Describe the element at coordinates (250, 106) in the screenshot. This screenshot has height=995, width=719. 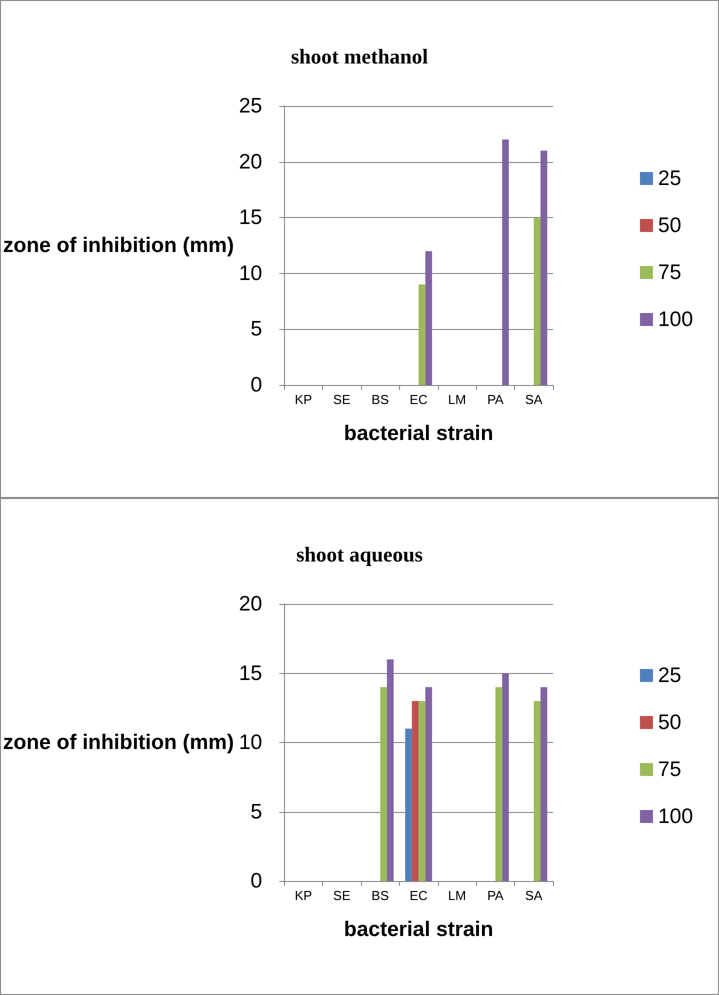
I see `y-tick-label: 25` at that location.